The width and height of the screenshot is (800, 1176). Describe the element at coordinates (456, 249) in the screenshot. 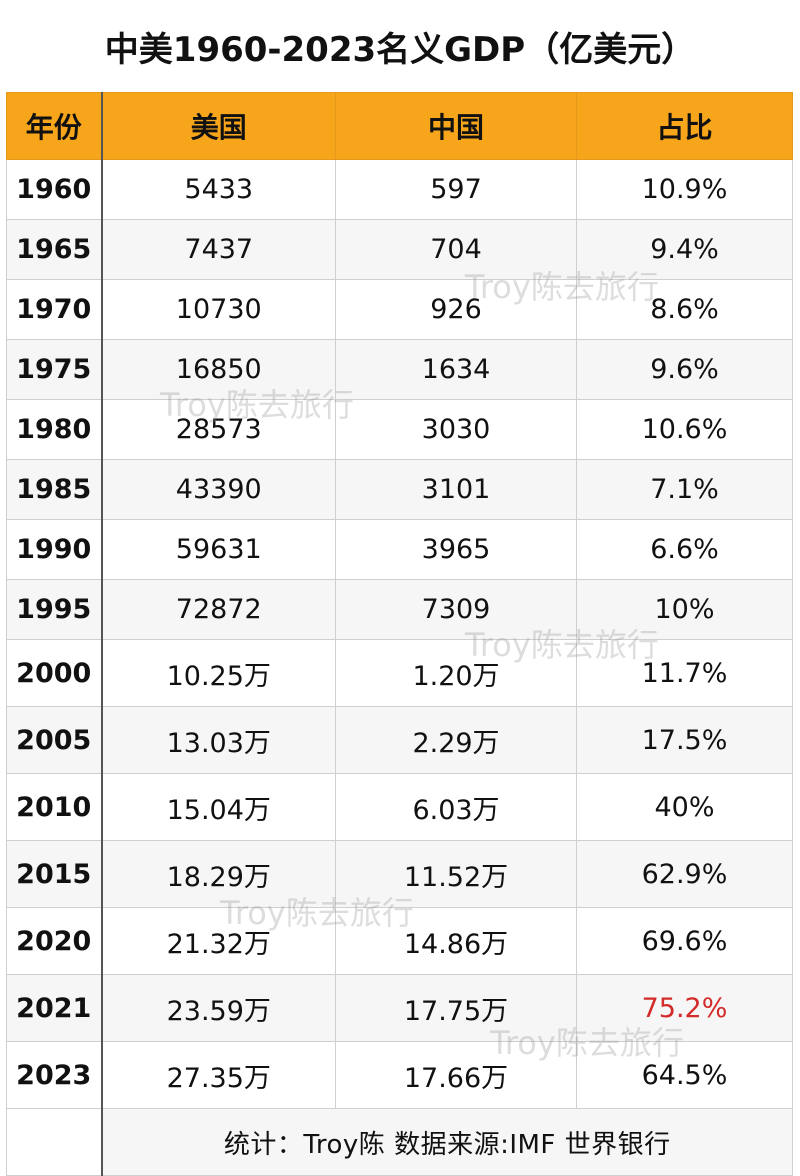

I see `cell-china: 704` at that location.